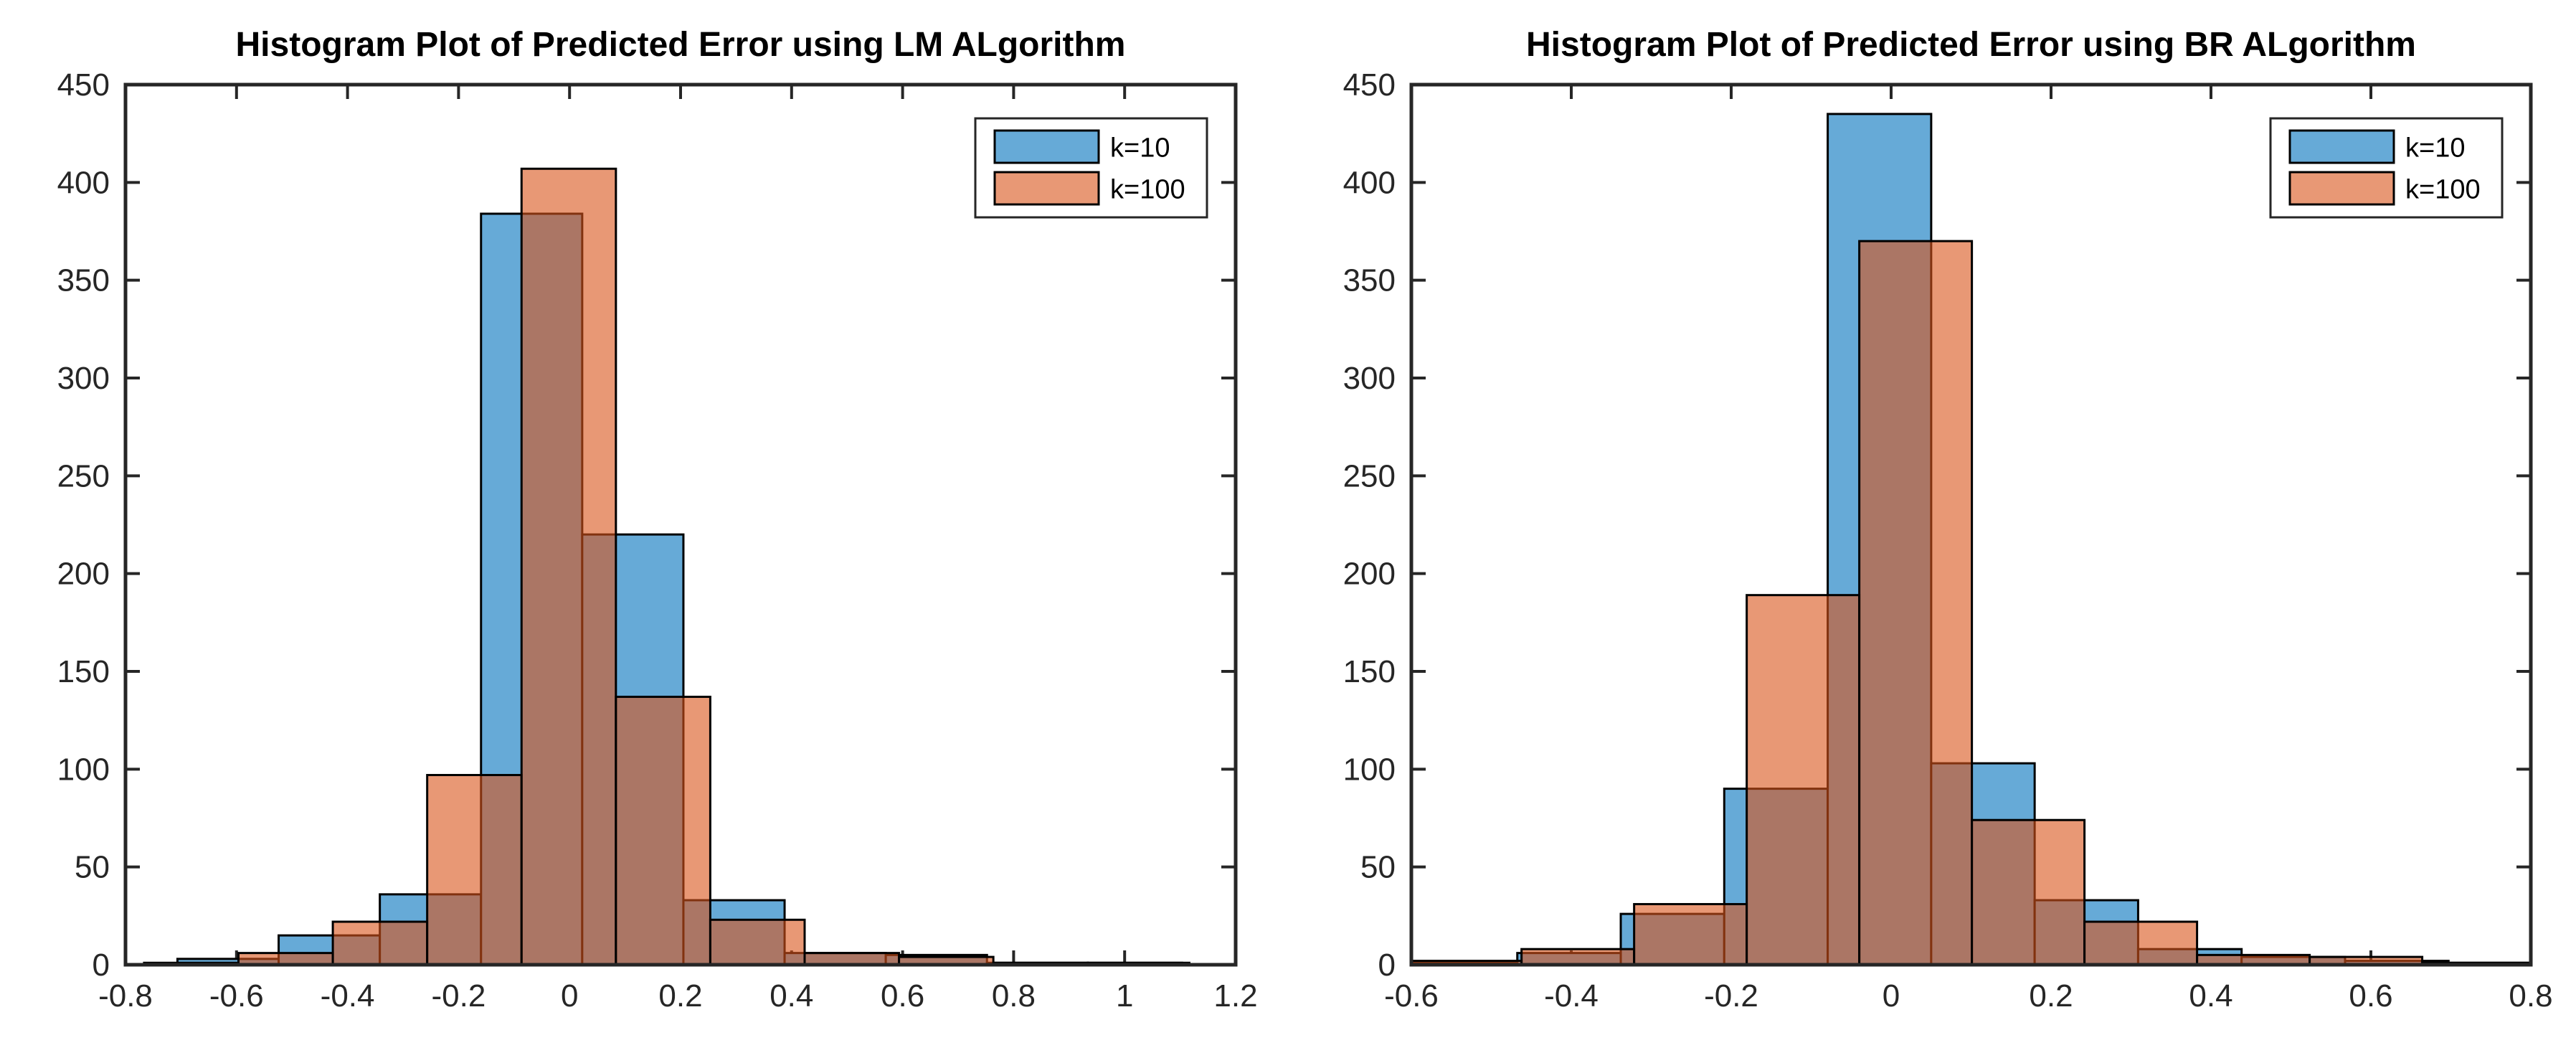 The width and height of the screenshot is (2576, 1058). Describe the element at coordinates (1235, 996) in the screenshot. I see `x-tick-label: 1.2` at that location.